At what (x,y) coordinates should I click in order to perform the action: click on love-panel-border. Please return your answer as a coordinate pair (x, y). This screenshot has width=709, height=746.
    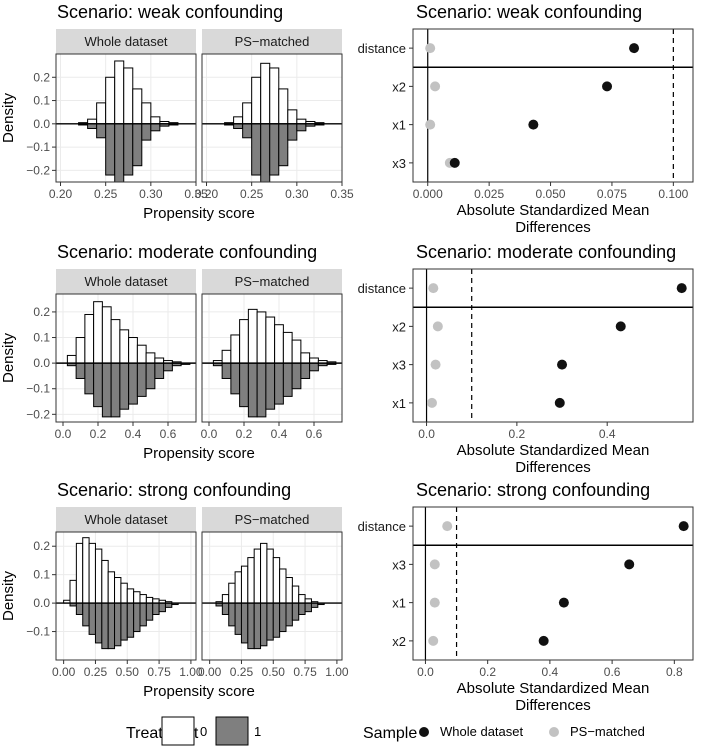
    Looking at the image, I should click on (553, 105).